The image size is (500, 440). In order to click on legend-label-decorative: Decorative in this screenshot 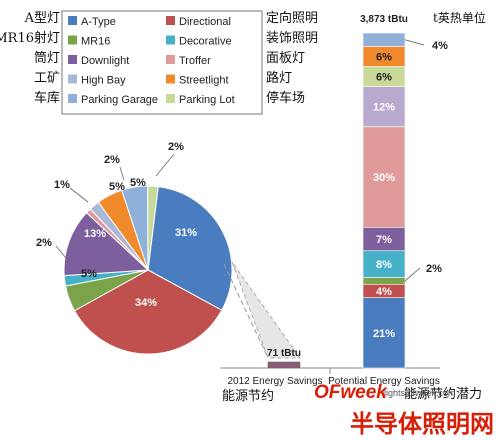, I will do `click(205, 42)`.